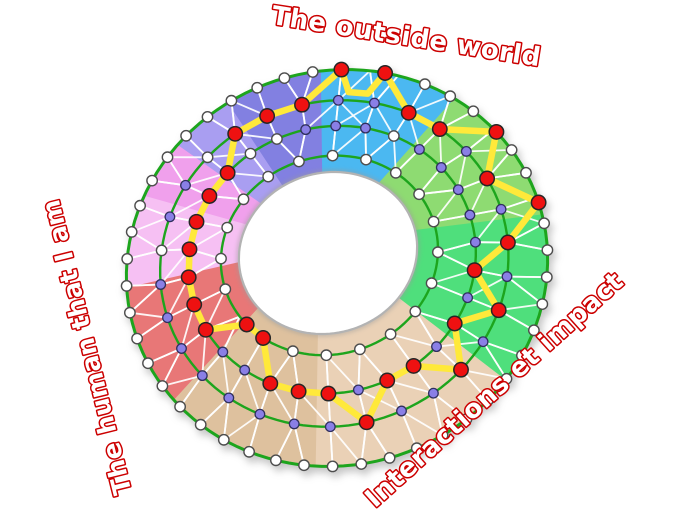 The image size is (677, 511). Describe the element at coordinates (86, 346) in the screenshot. I see `label-human-that-i-am: The human that I am` at that location.